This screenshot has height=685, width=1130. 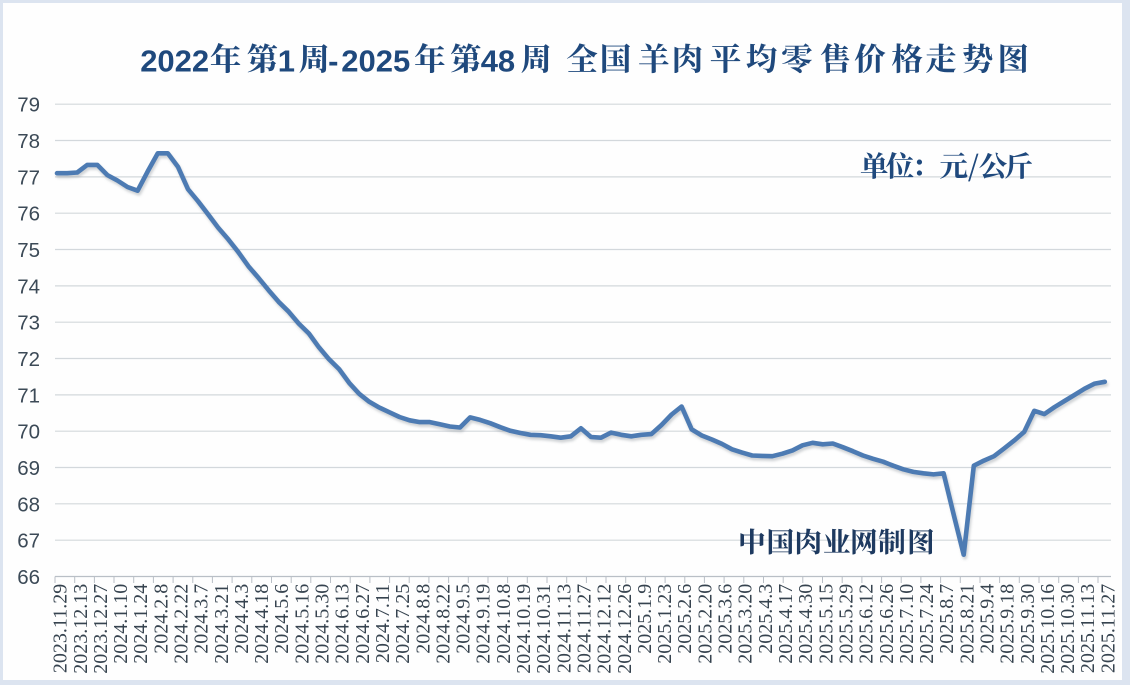 I want to click on svg-text: 2024.8.8, so click(x=423, y=619).